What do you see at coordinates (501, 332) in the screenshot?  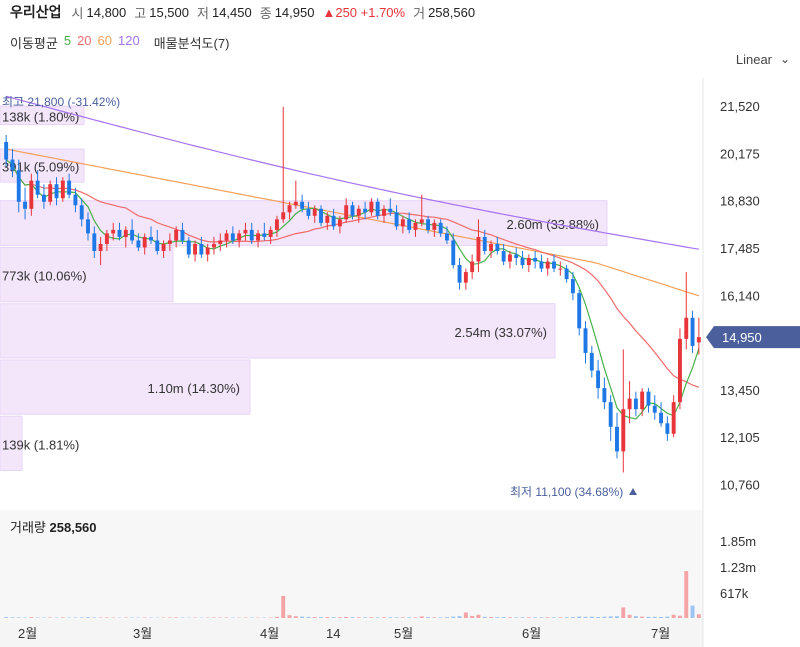 I see `volume-profile-label: 2.54m (33.07%)` at bounding box center [501, 332].